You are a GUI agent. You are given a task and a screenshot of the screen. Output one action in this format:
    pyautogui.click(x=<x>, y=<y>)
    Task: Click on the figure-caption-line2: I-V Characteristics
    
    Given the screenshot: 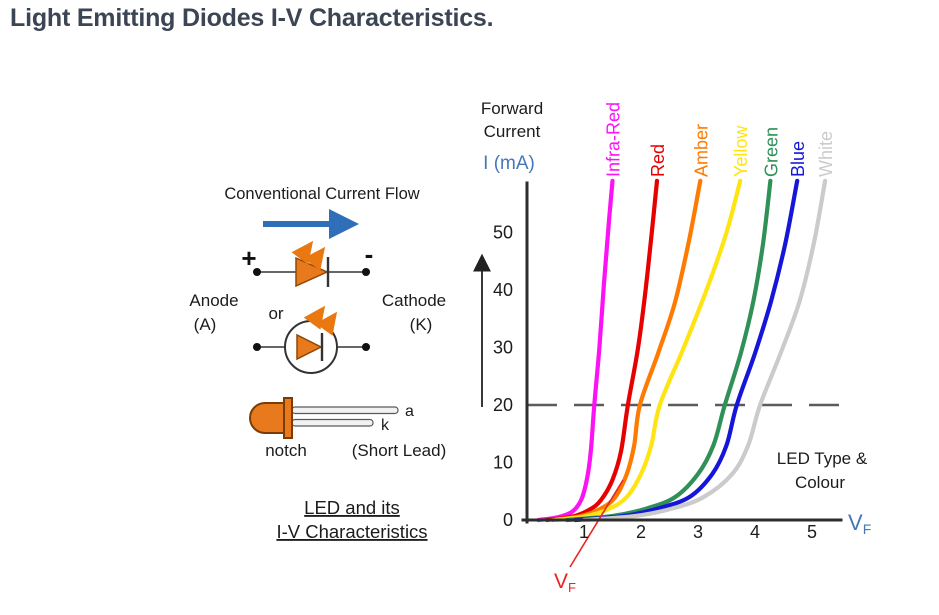 What is the action you would take?
    pyautogui.click(x=351, y=531)
    